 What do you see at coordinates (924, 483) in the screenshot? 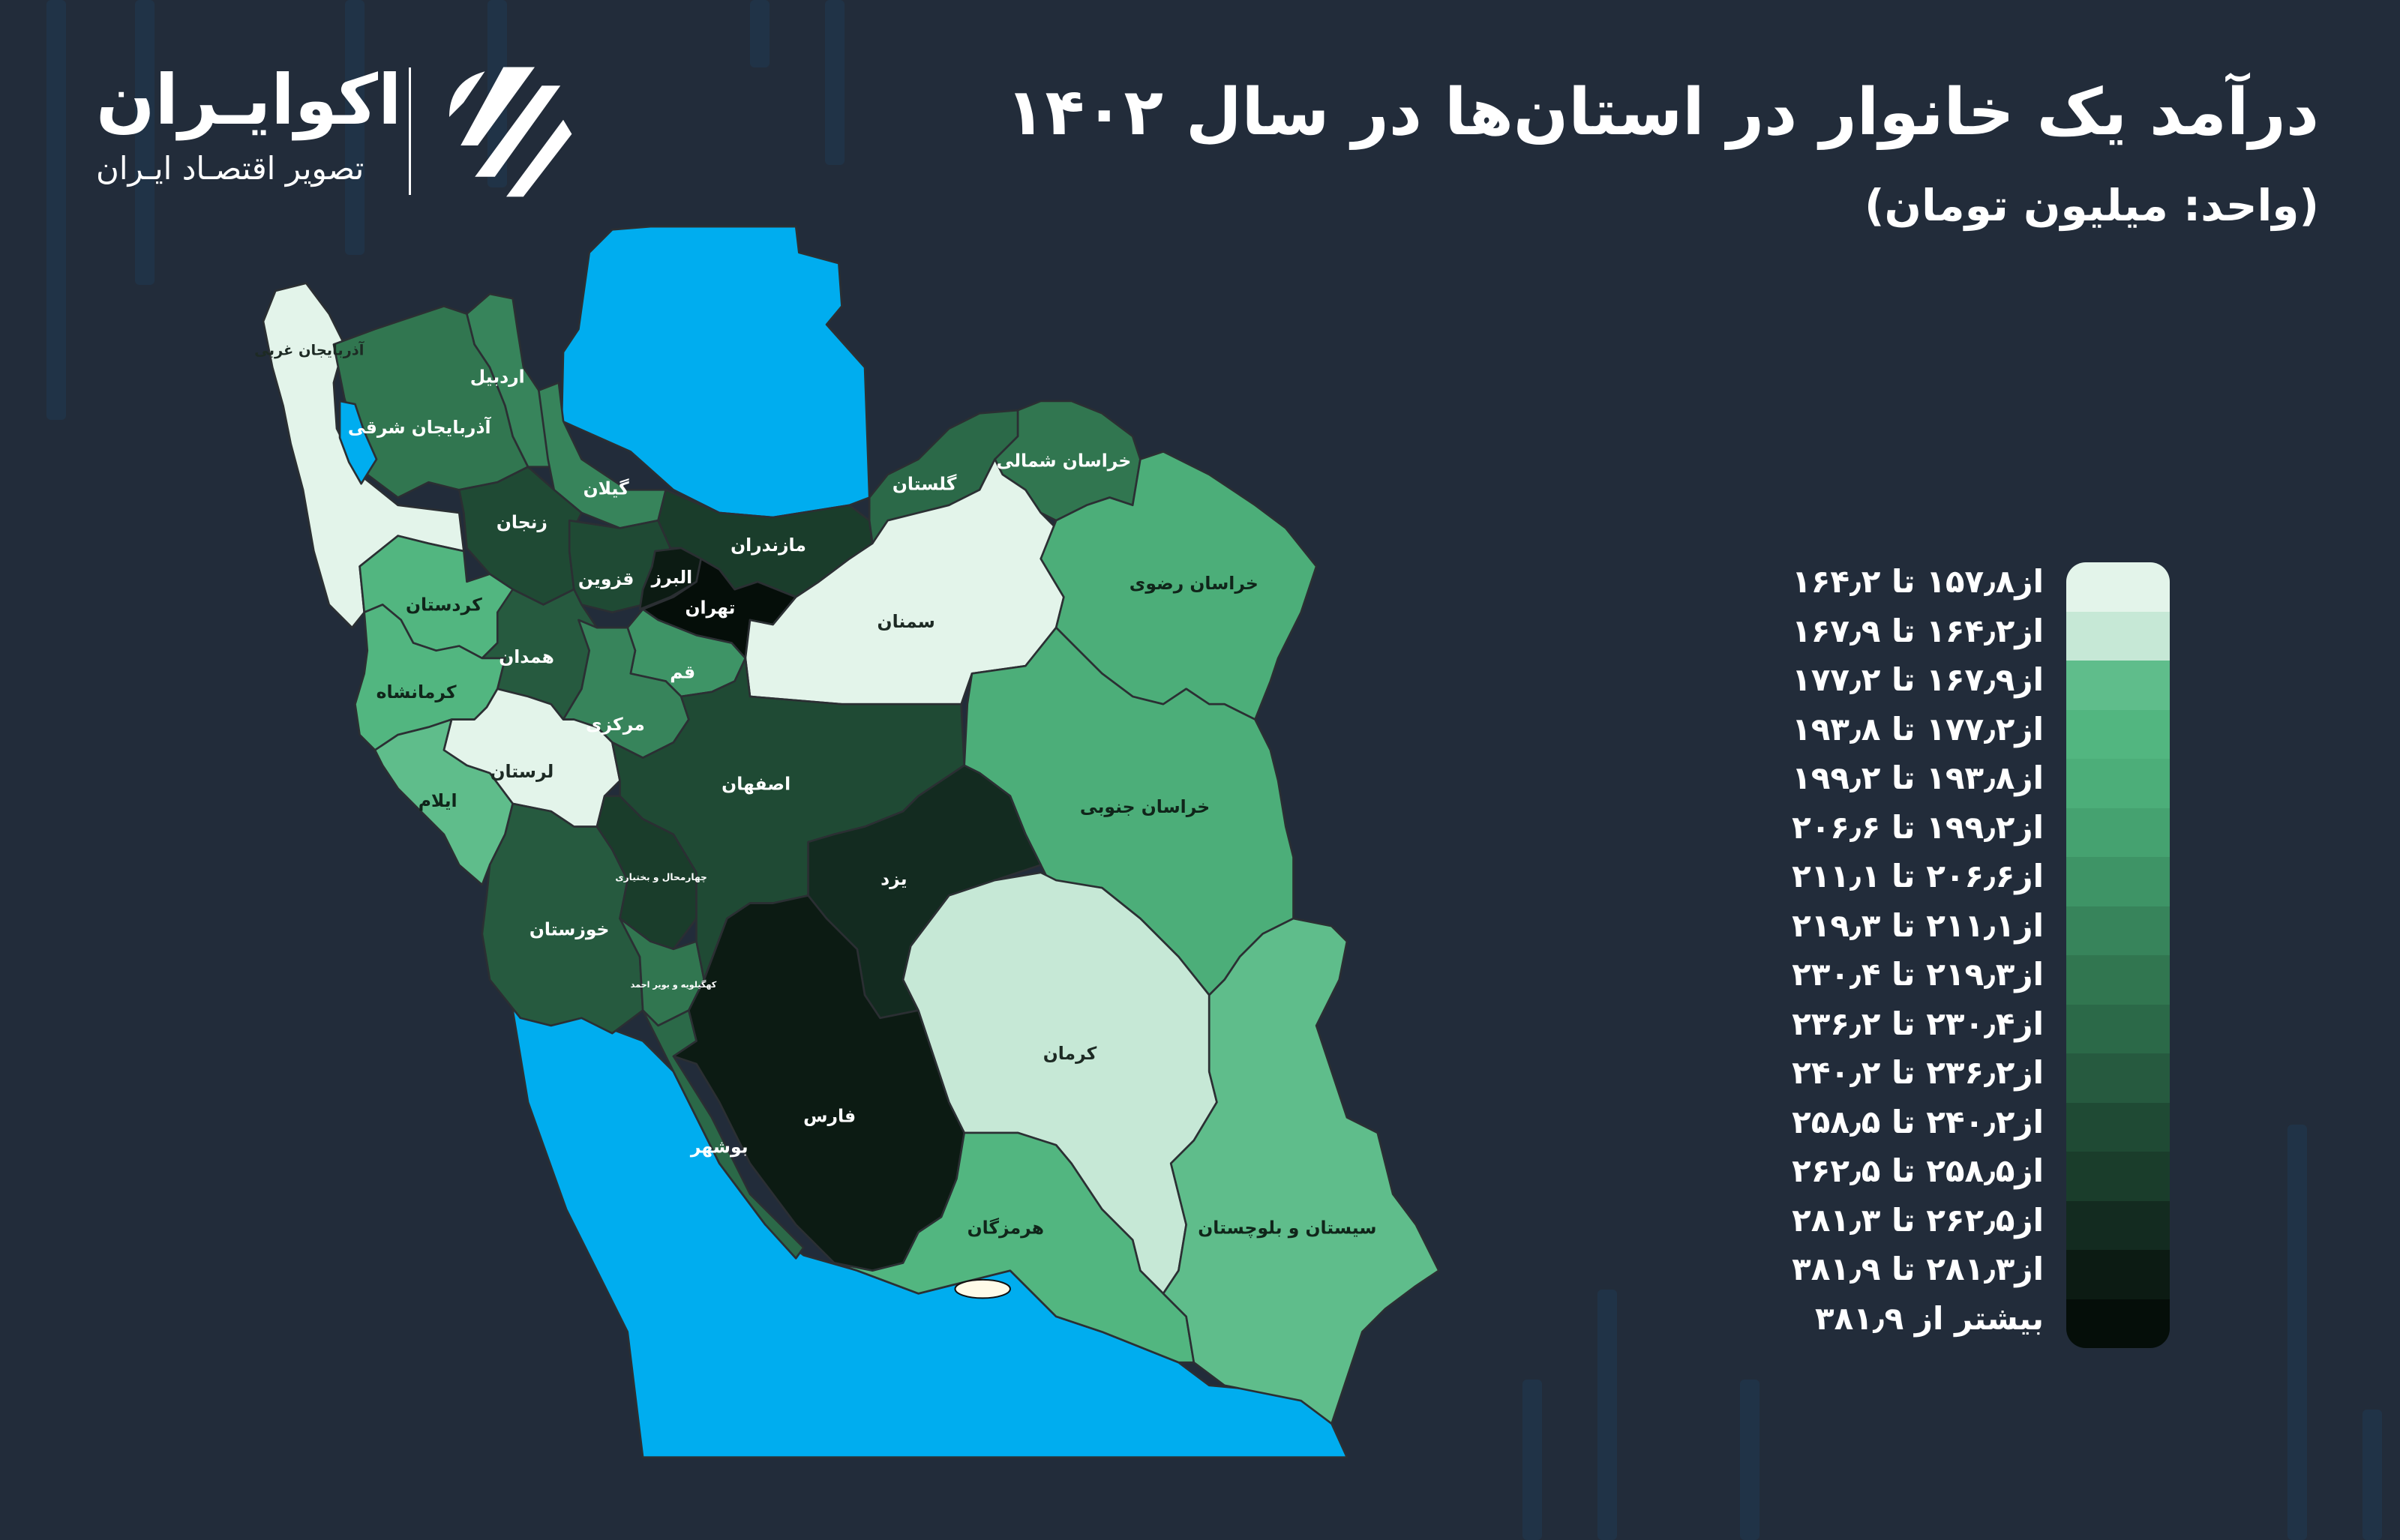
I see `label-golestan: گلستان` at bounding box center [924, 483].